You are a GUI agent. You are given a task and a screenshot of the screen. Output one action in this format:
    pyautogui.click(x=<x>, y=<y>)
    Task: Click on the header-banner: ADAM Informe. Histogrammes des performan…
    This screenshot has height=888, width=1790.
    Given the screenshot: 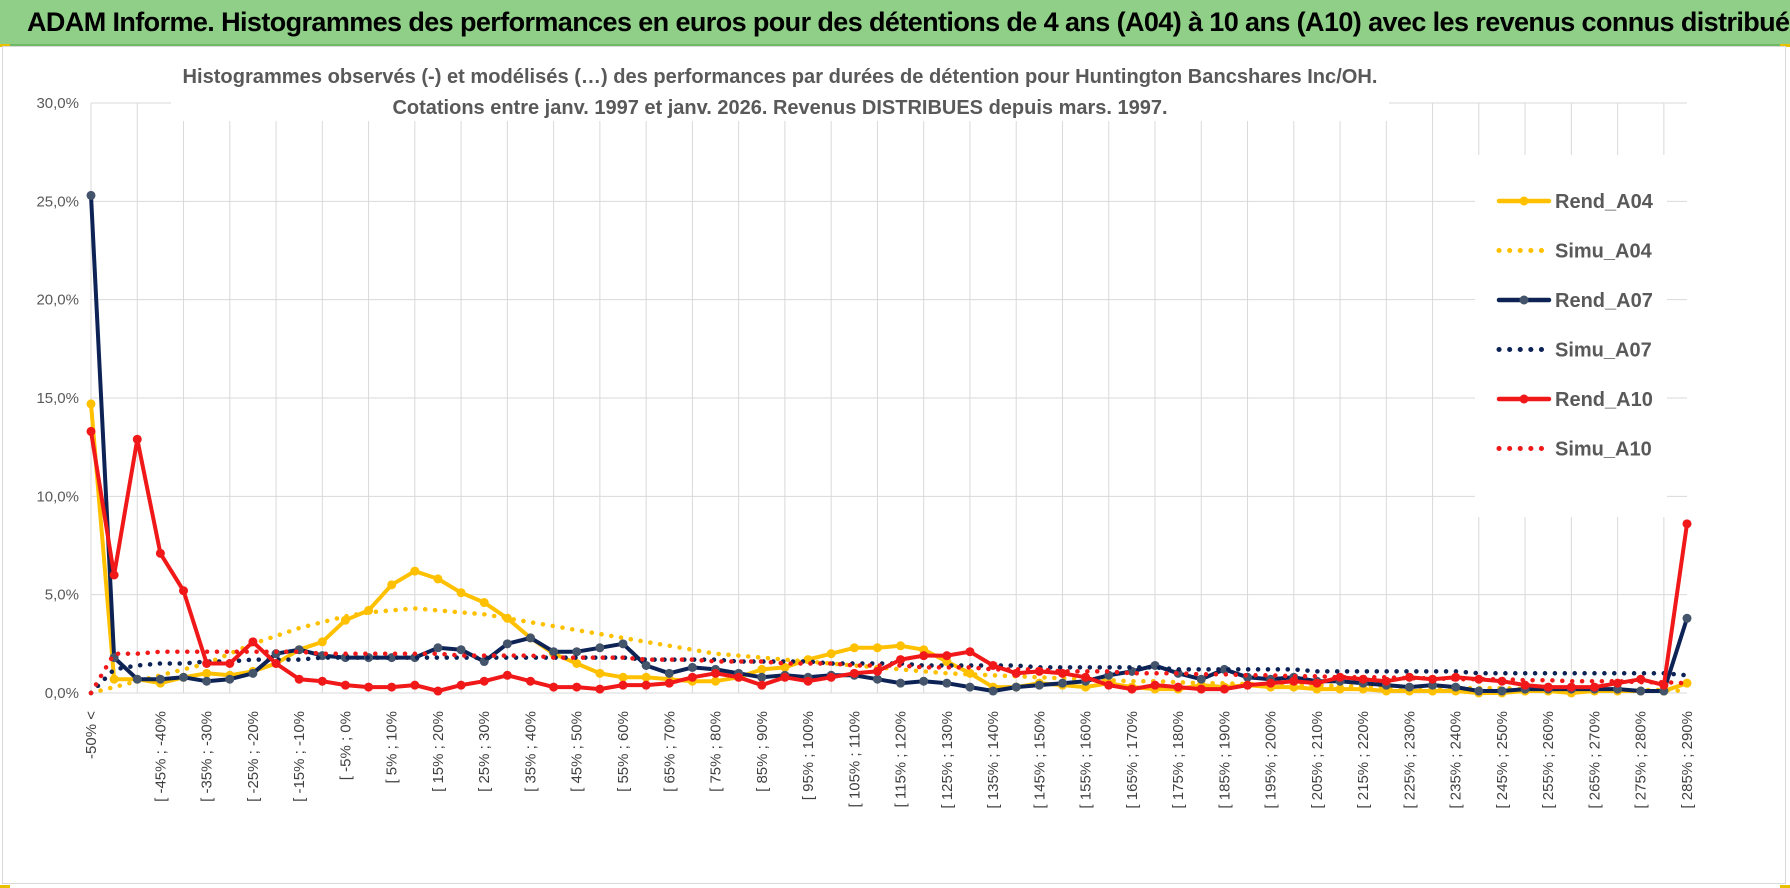 What is the action you would take?
    pyautogui.click(x=895, y=23)
    